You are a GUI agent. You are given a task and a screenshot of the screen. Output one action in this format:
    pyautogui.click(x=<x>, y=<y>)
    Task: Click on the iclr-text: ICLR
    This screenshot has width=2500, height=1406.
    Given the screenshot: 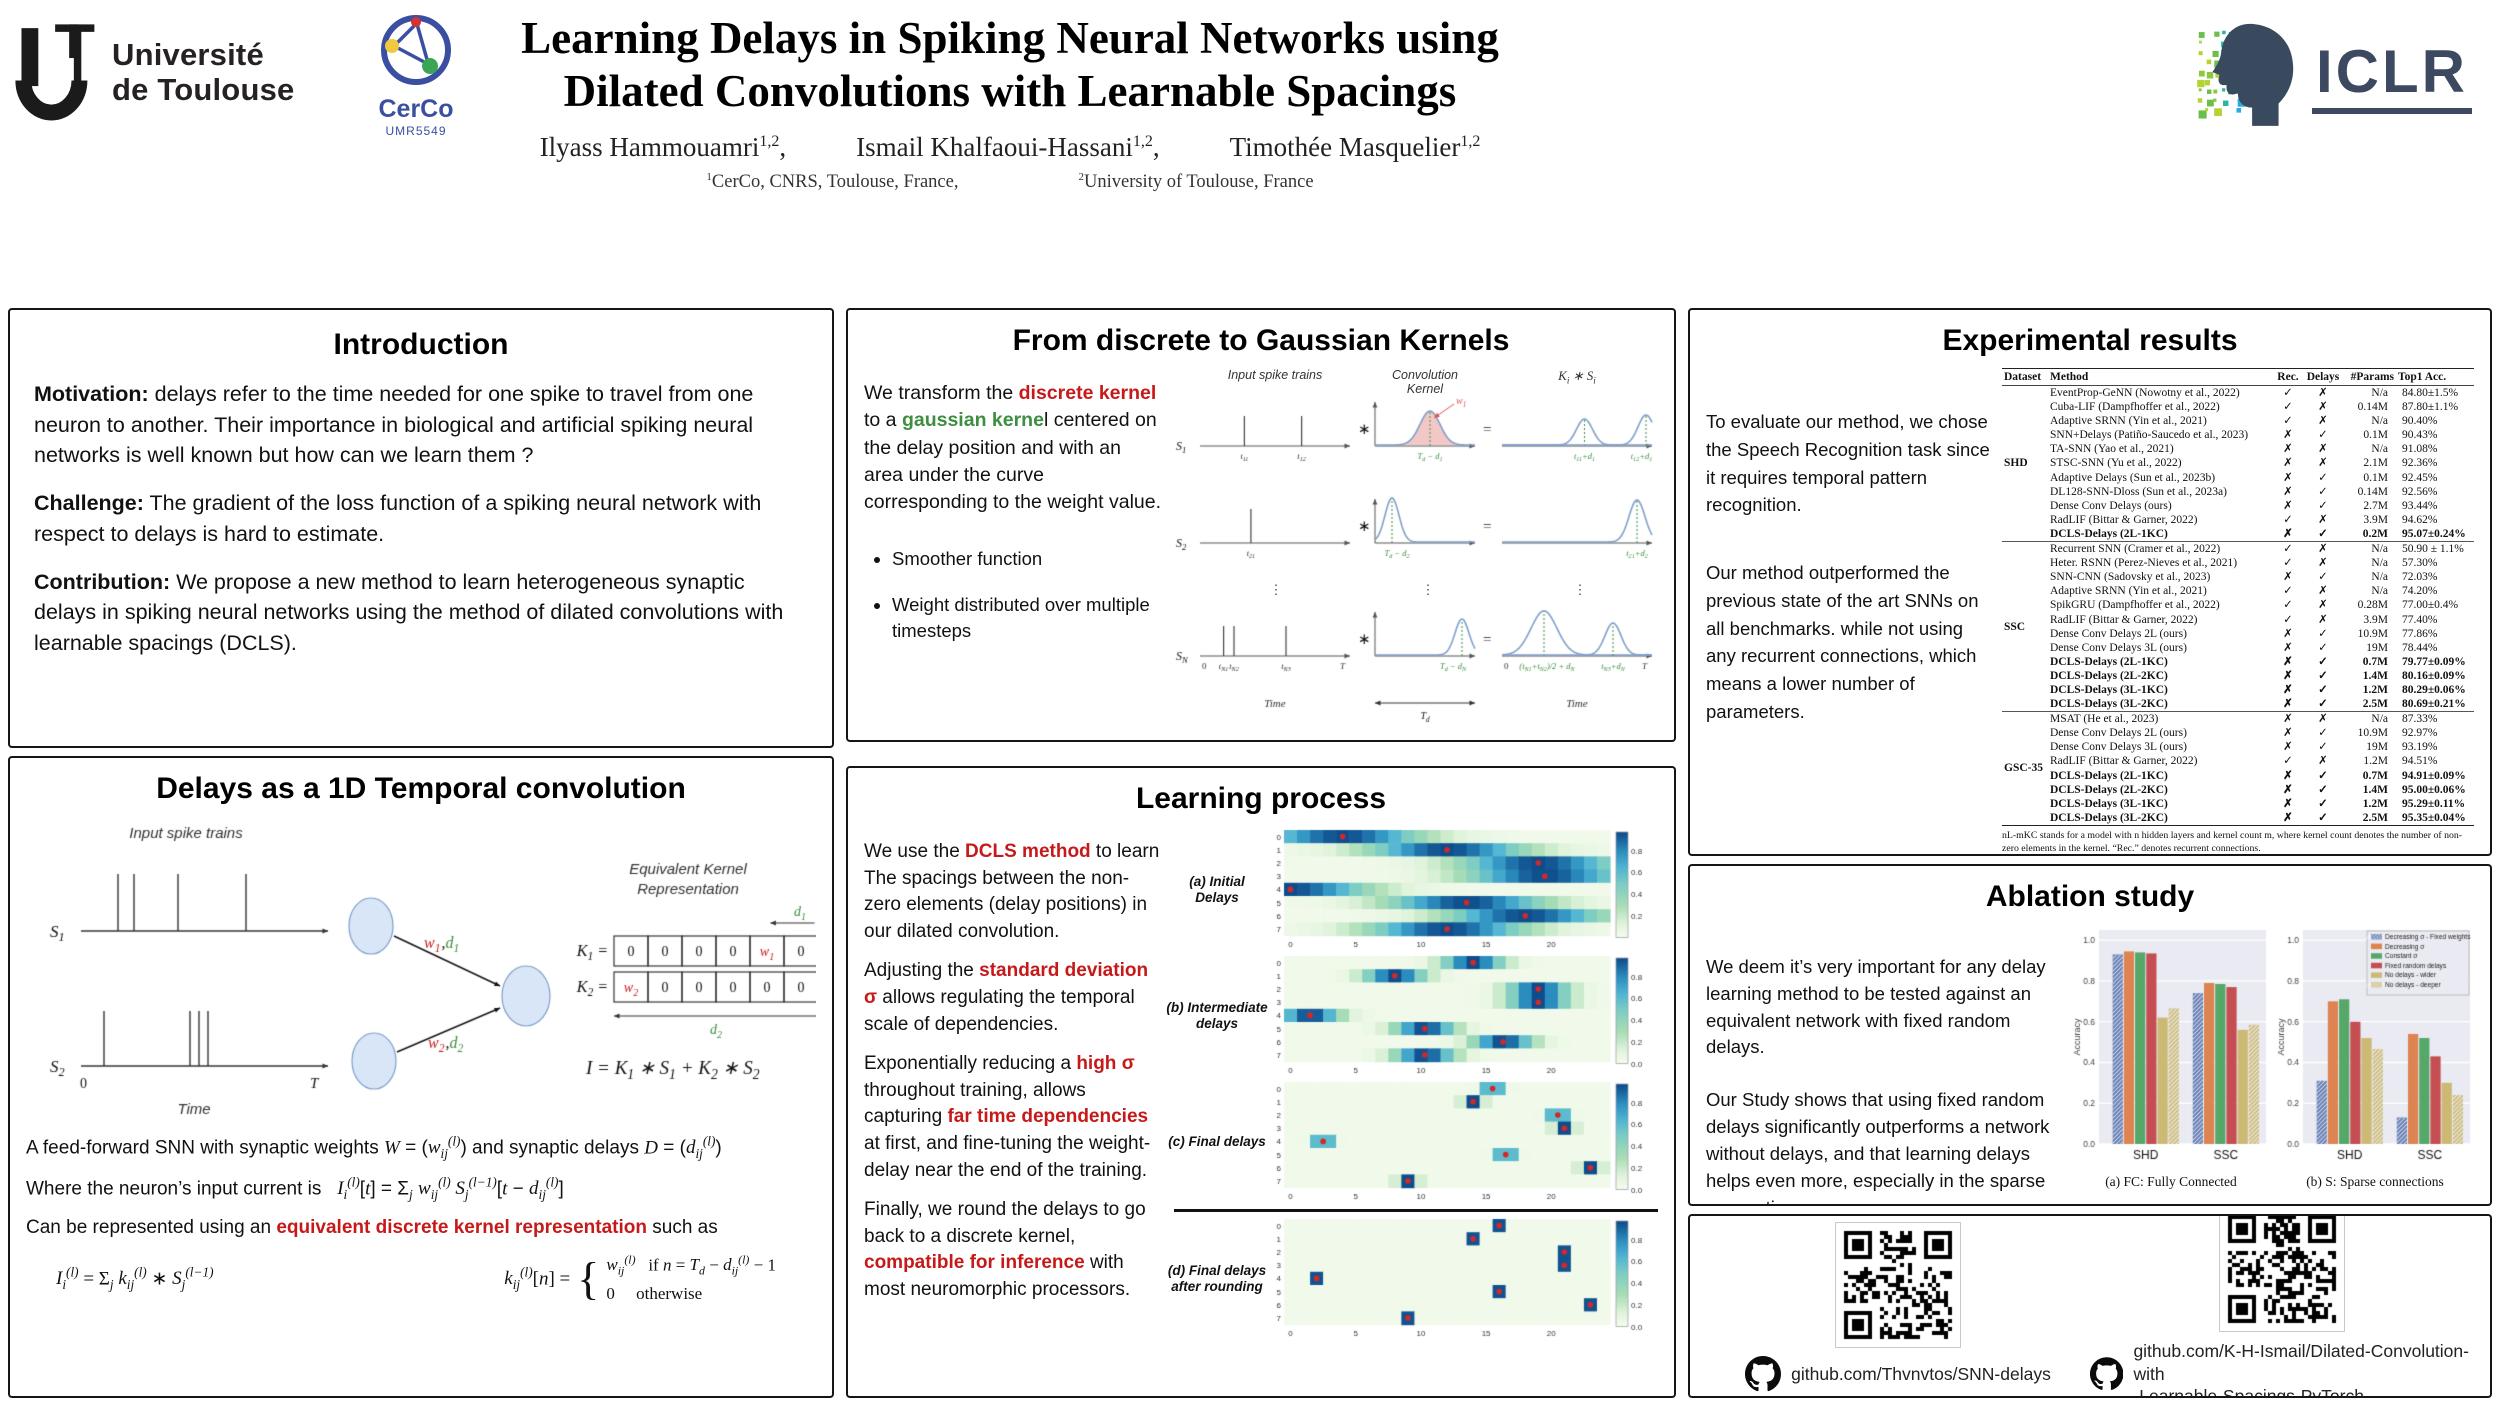 What is the action you would take?
    pyautogui.click(x=2392, y=75)
    